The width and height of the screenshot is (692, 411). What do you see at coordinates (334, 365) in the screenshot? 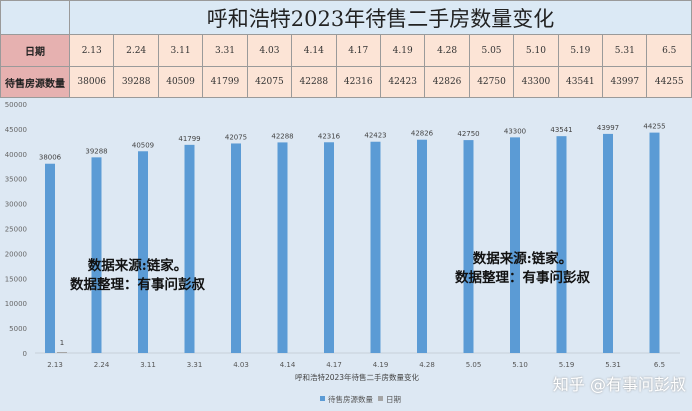
I see `x-tick-label: 4.17` at bounding box center [334, 365].